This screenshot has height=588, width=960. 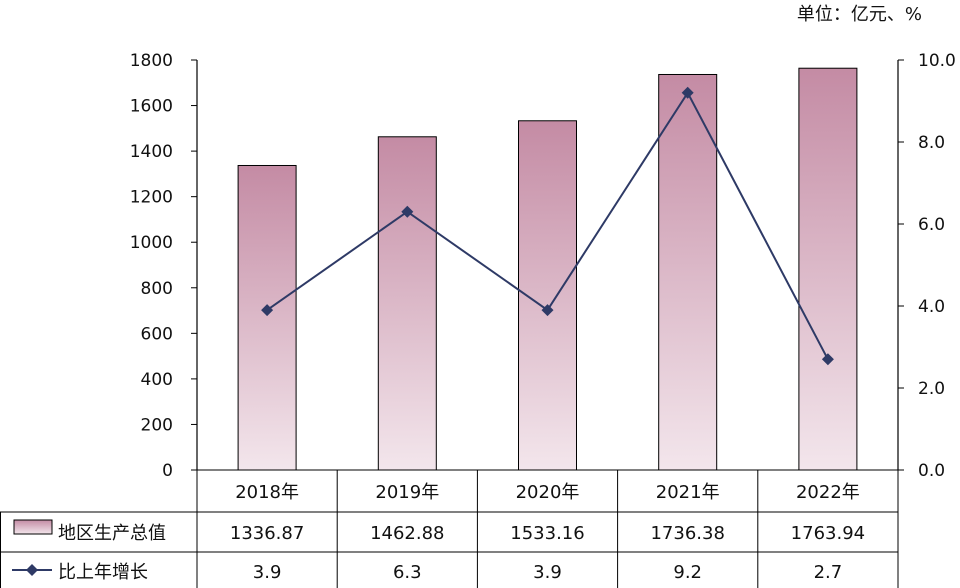 I want to click on right-tick-label: 8.0, so click(x=931, y=143).